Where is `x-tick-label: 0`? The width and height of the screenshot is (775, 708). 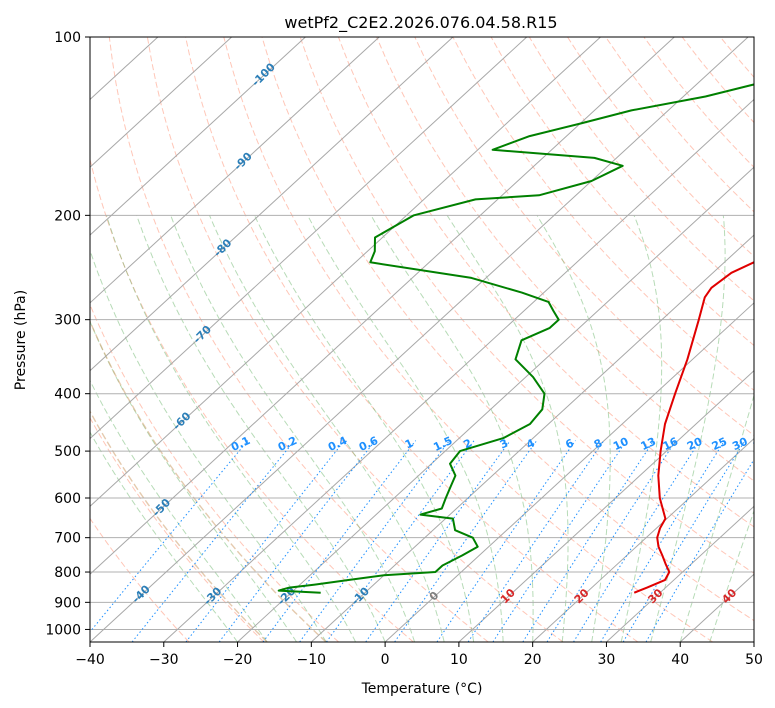 x-tick-label: 0 is located at coordinates (385, 660).